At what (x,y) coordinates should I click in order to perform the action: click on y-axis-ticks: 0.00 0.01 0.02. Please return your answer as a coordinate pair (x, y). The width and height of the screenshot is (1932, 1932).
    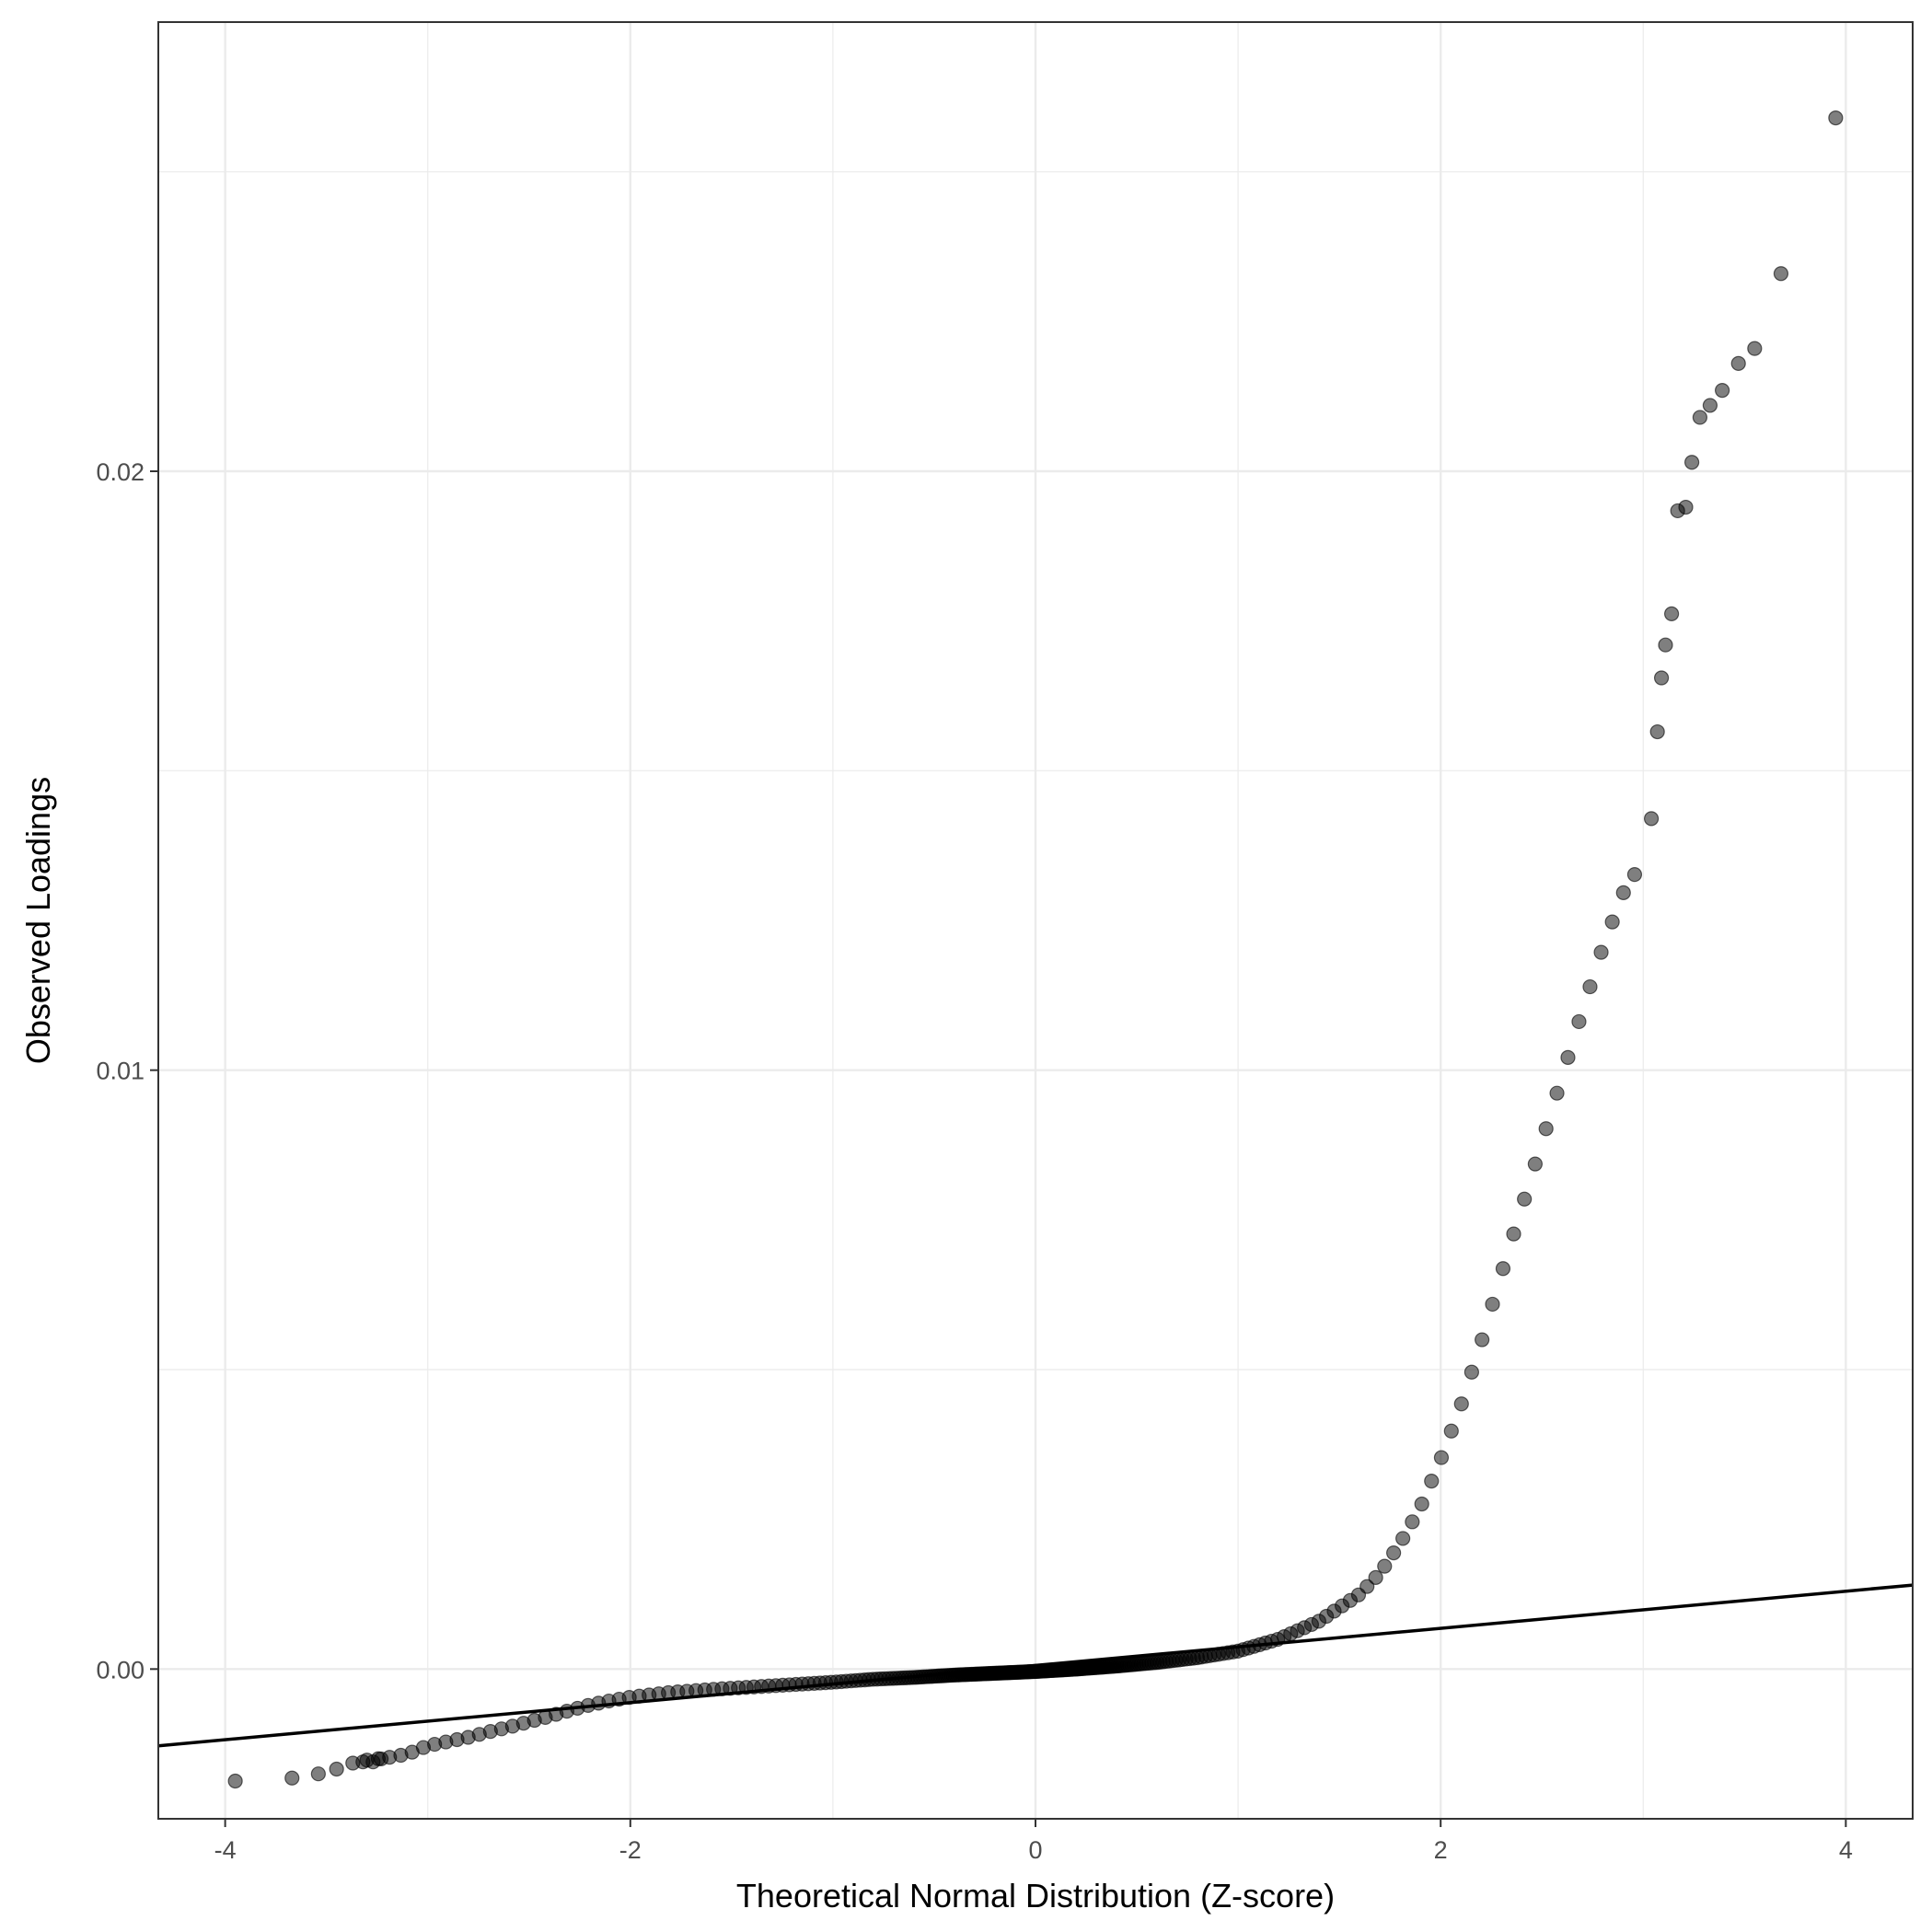
    Looking at the image, I should click on (127, 1071).